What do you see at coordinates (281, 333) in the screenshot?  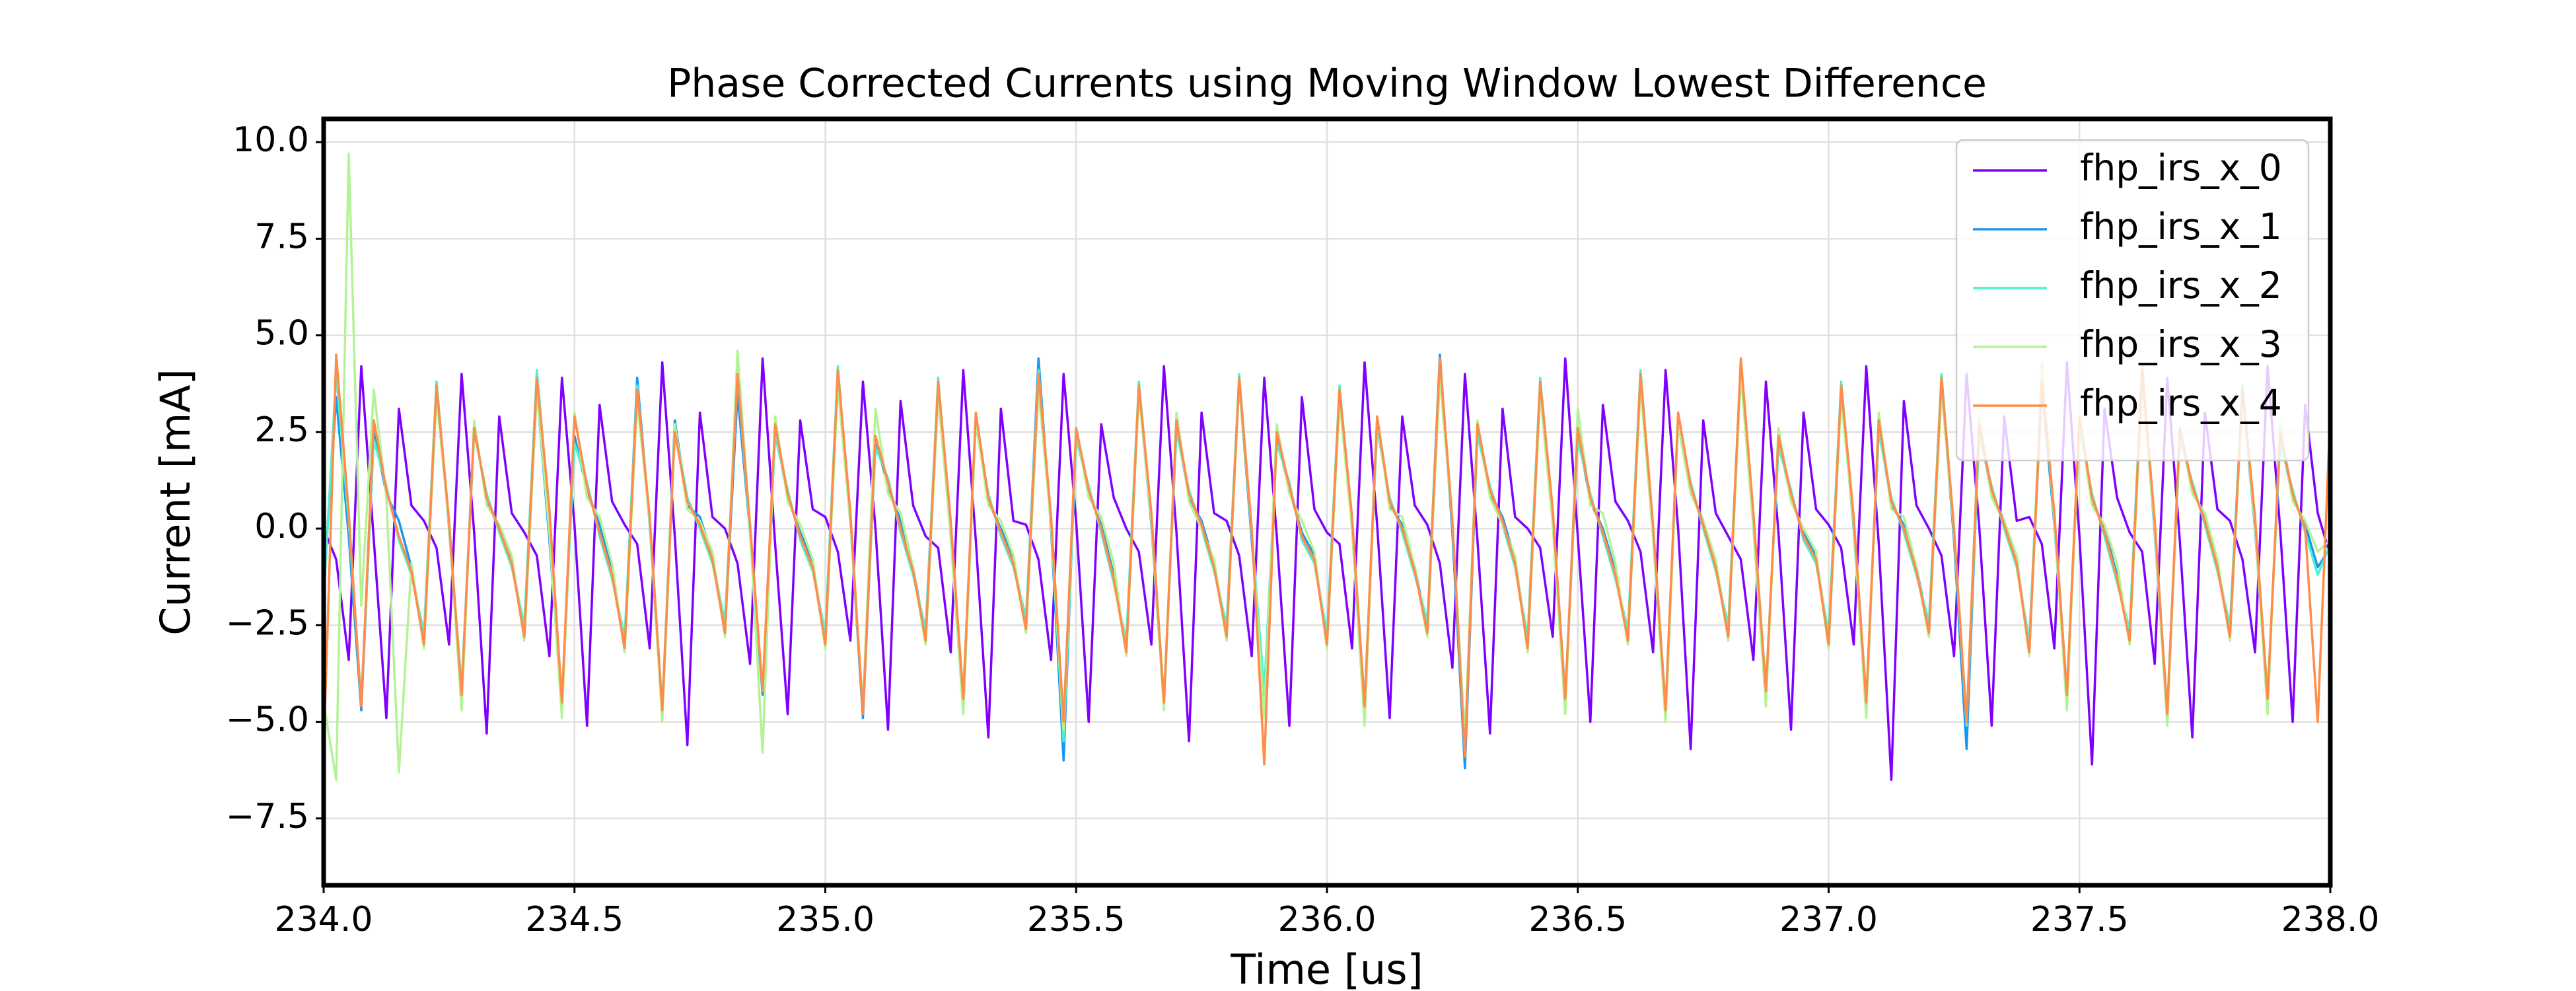 I see `y-tick-label: 5.0` at bounding box center [281, 333].